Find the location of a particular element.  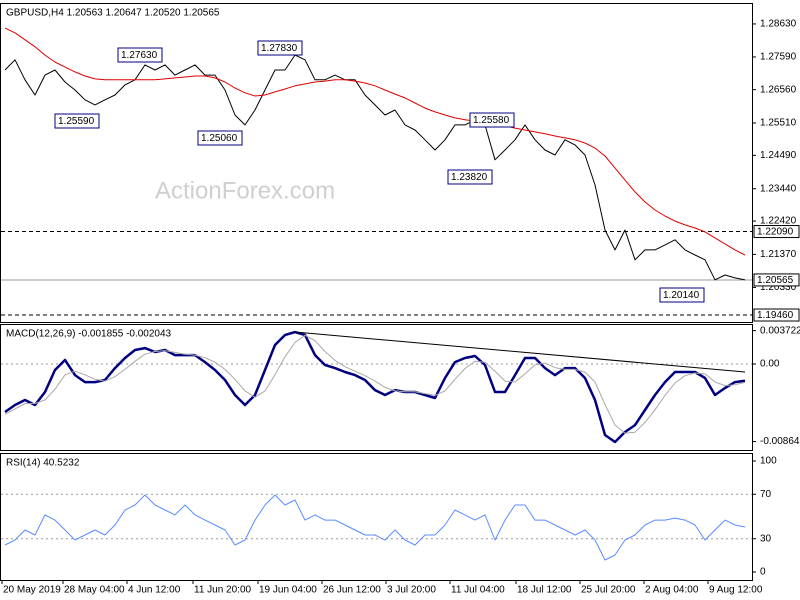

x-tick-label: 18 Jul 12:00 is located at coordinates (544, 590).